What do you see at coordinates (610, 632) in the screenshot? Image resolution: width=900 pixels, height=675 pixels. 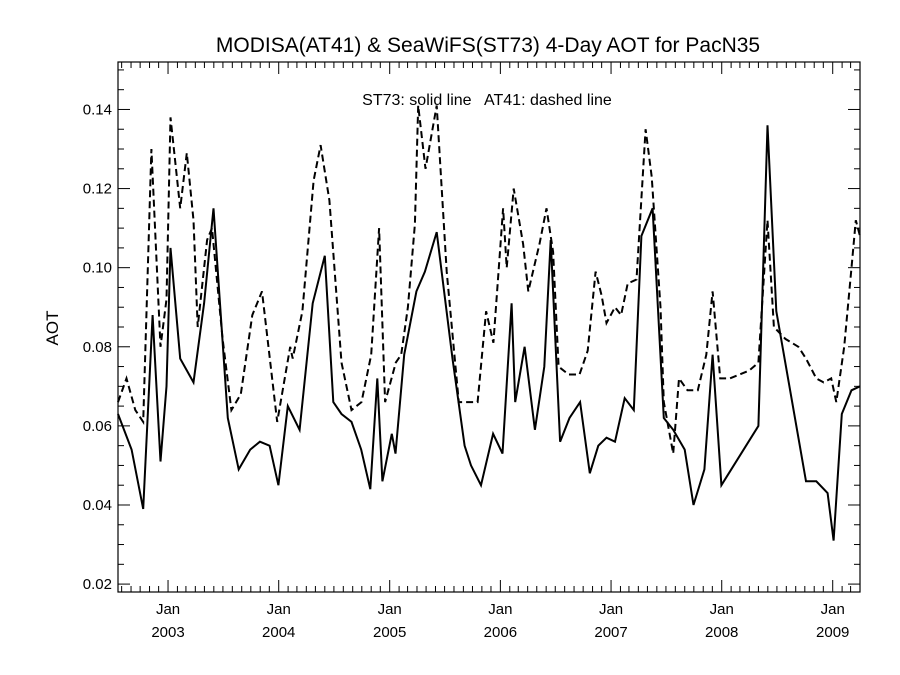 I see `x-tick-year-label: 2007` at bounding box center [610, 632].